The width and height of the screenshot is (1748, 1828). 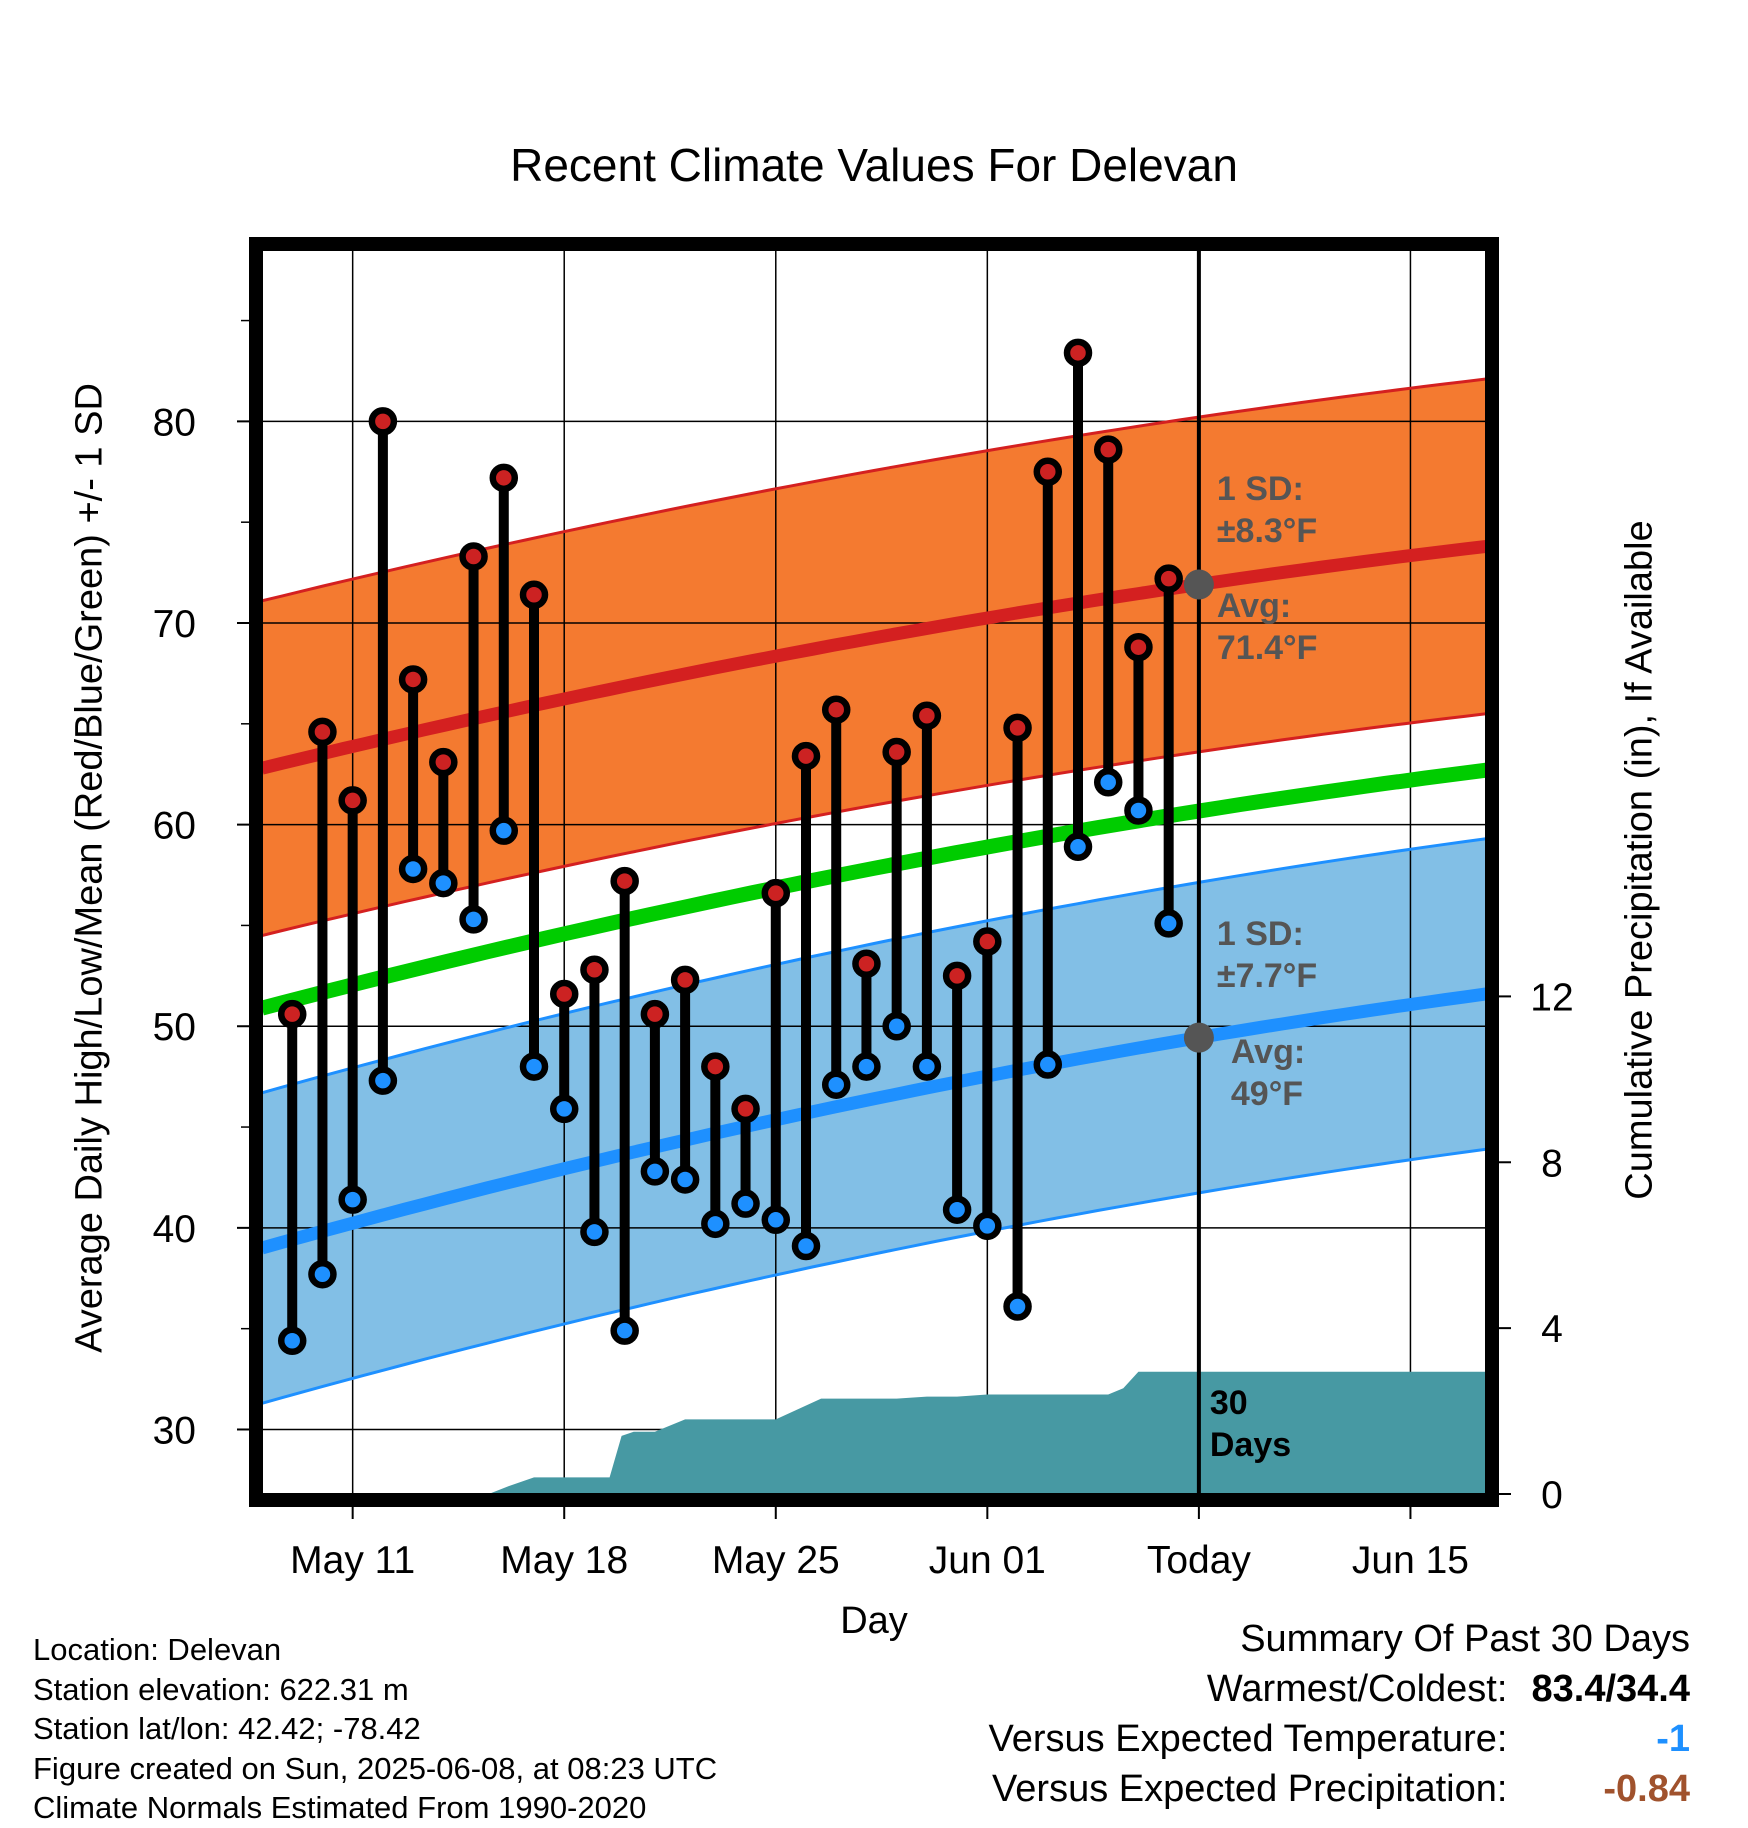 I want to click on y2-tick-label: 8, so click(x=1552, y=1163).